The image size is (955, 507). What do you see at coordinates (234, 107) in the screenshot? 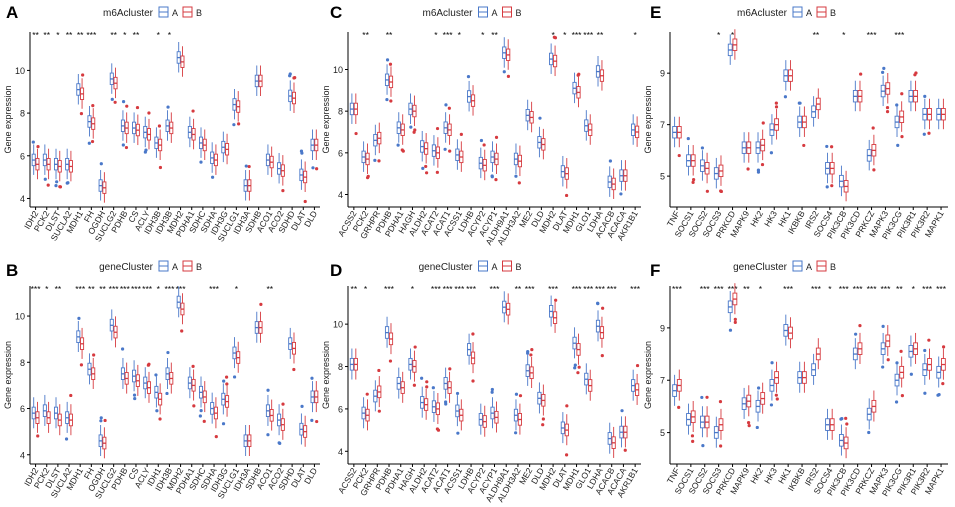
I see `box-suclg1-a` at bounding box center [234, 107].